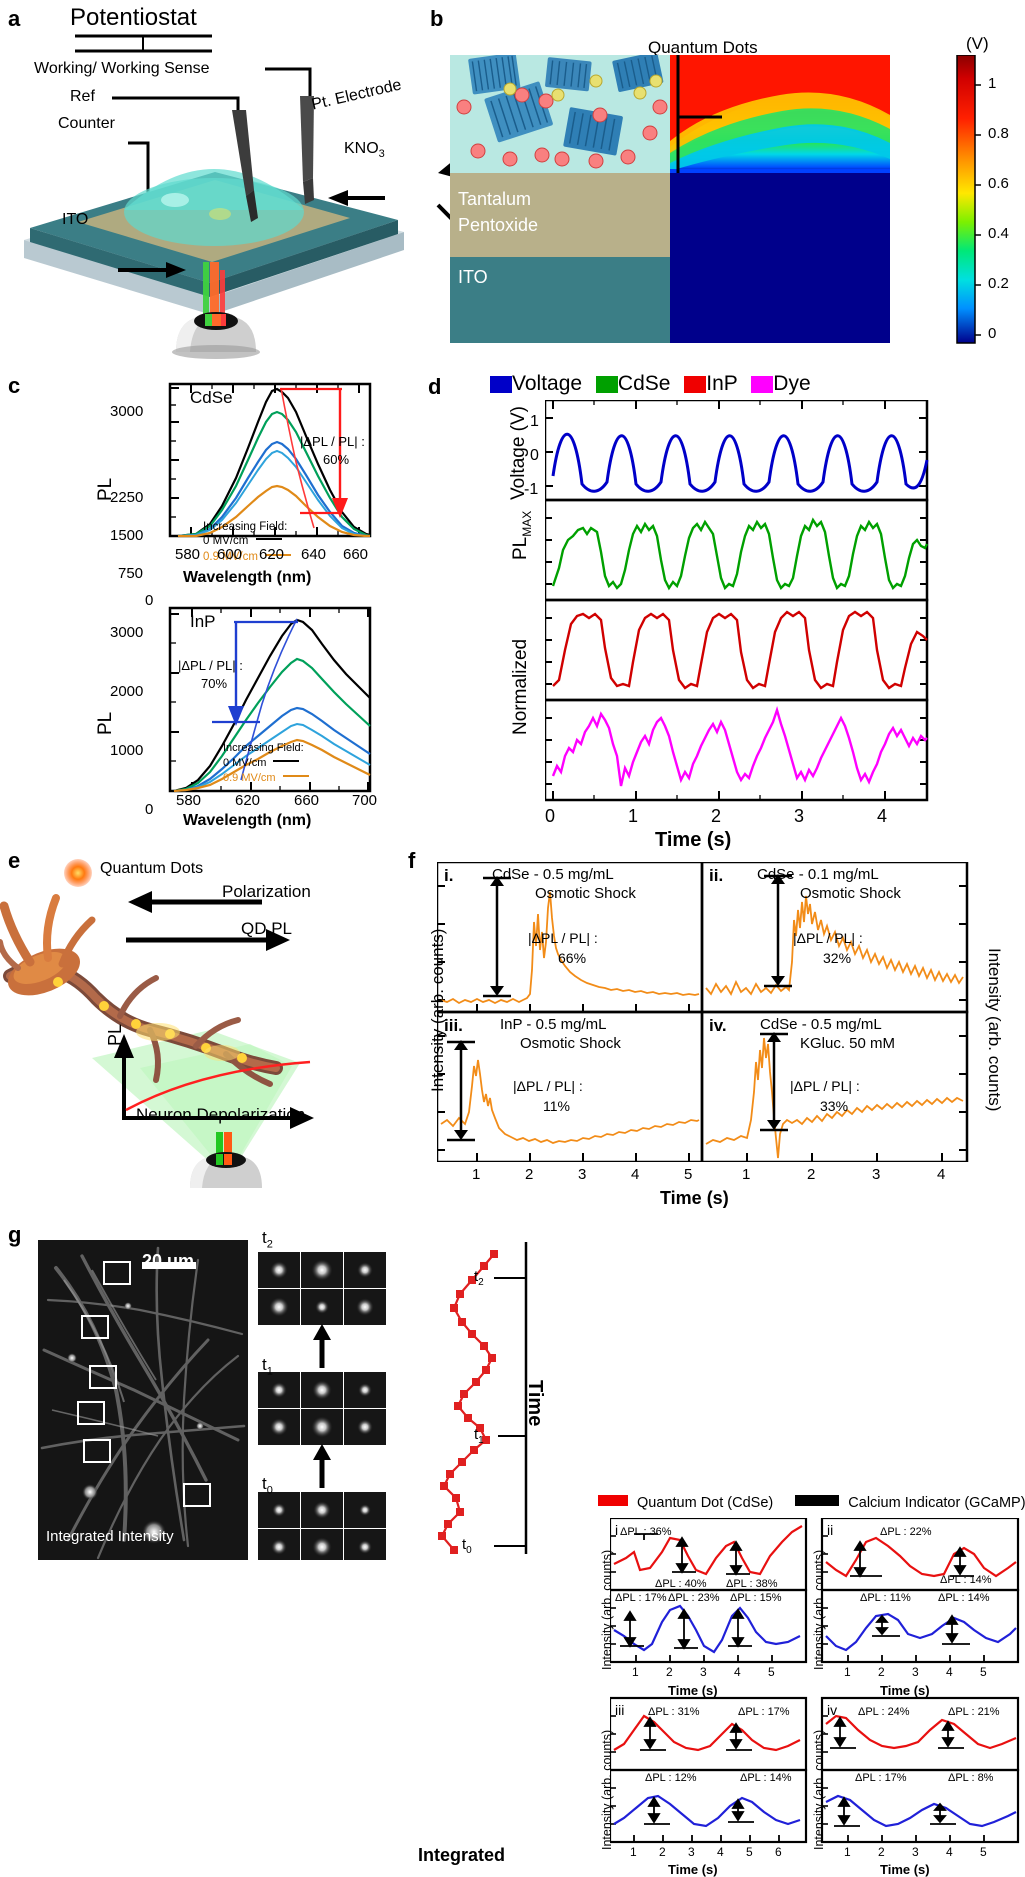 This screenshot has height=1877, width=1025. I want to click on panel-f-iv-value: 33%, so click(834, 1106).